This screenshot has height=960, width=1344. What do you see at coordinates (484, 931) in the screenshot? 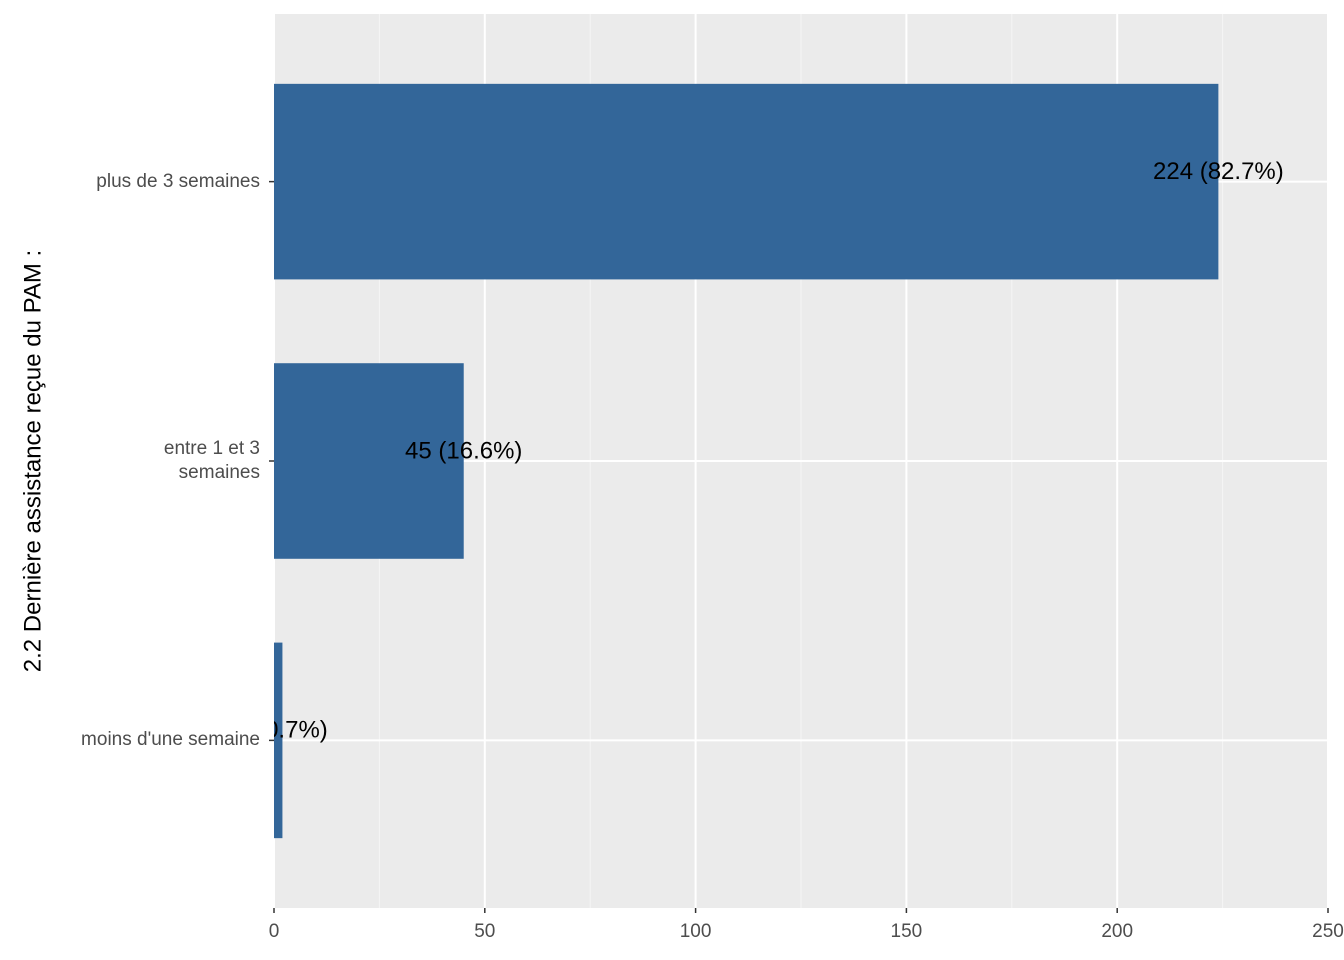
I see `x-tick-label: 50` at bounding box center [484, 931].